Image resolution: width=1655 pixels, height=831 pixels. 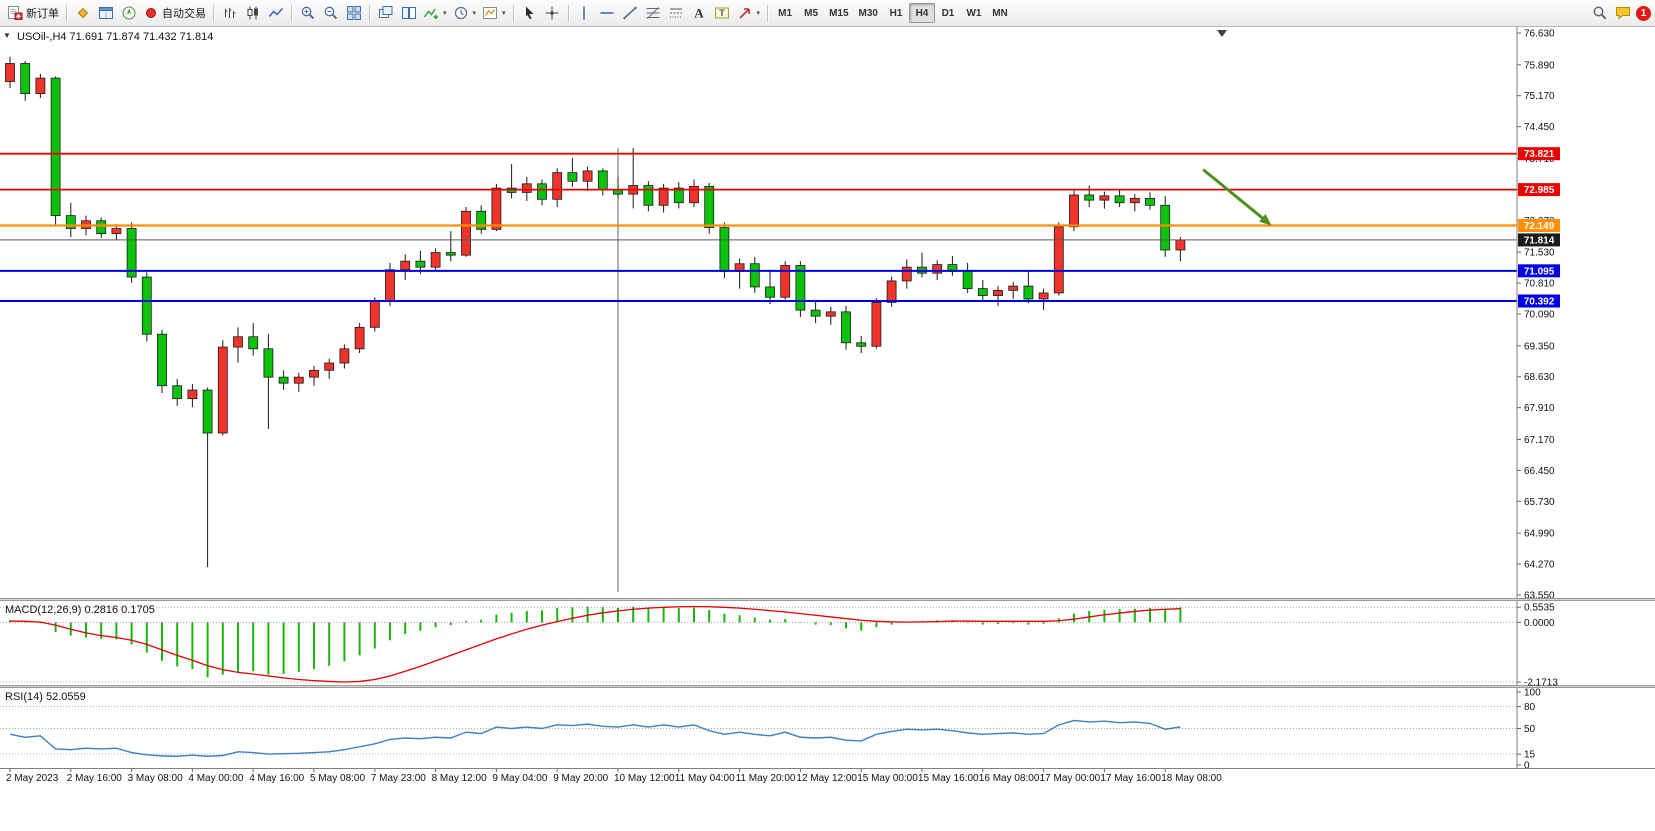 I want to click on timeframe-m5: M5, so click(x=811, y=13).